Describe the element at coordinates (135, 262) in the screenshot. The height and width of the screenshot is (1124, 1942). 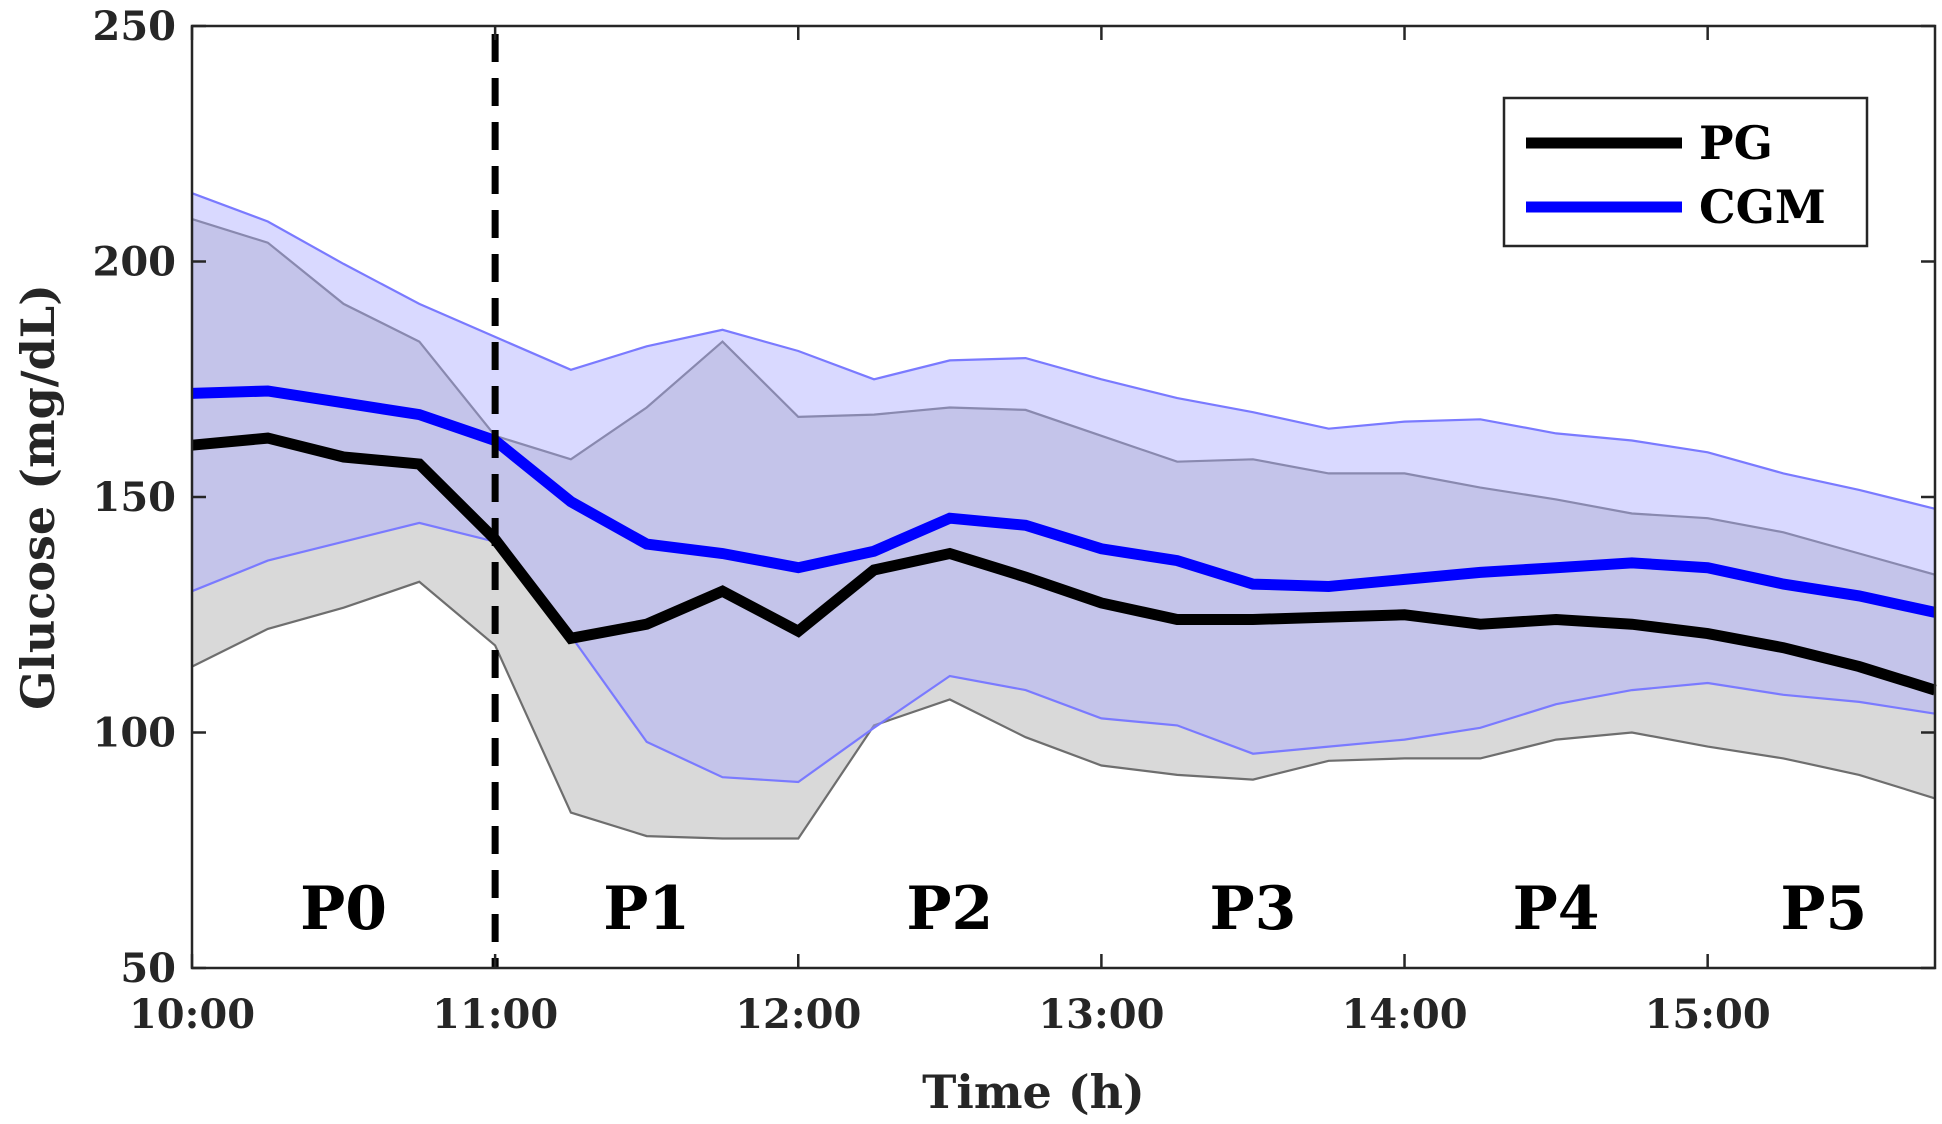
I see `y-tick-label: 200` at that location.